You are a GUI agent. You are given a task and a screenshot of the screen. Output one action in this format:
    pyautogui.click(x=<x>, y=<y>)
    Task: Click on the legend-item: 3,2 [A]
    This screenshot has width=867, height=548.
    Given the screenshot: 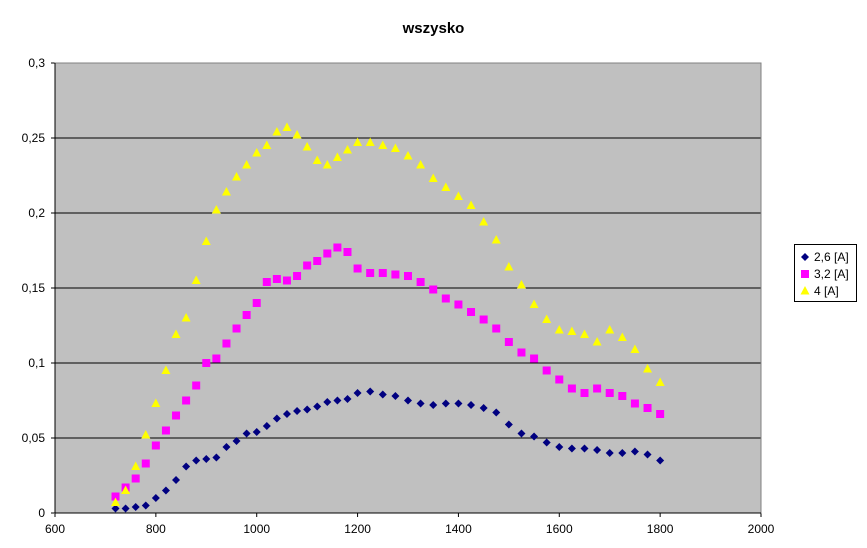 What is the action you would take?
    pyautogui.click(x=827, y=273)
    